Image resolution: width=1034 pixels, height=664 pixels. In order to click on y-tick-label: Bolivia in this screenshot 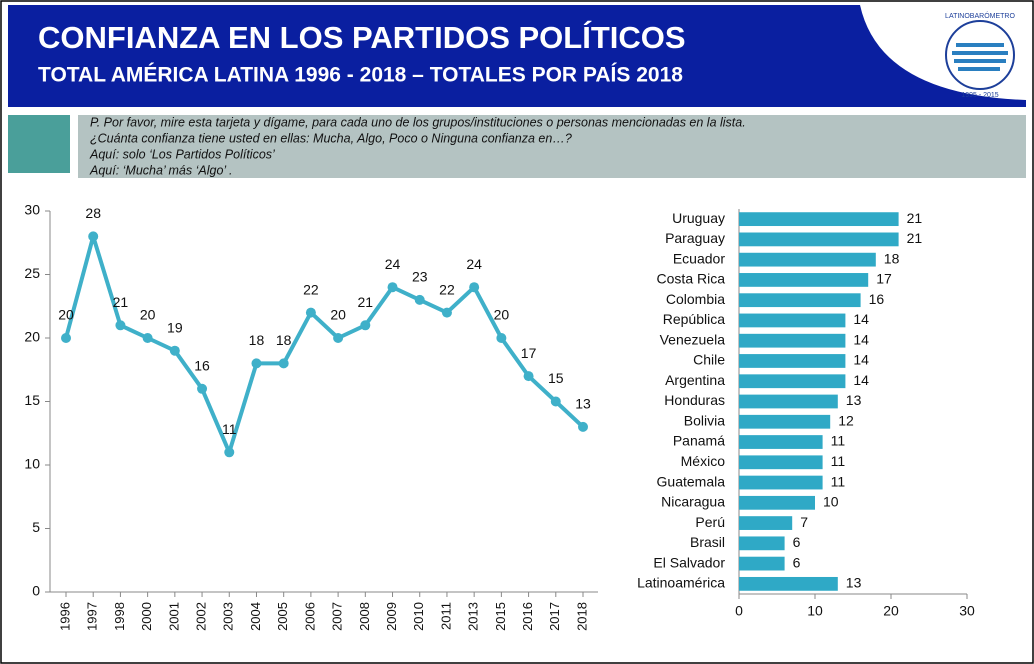, I will do `click(704, 420)`.